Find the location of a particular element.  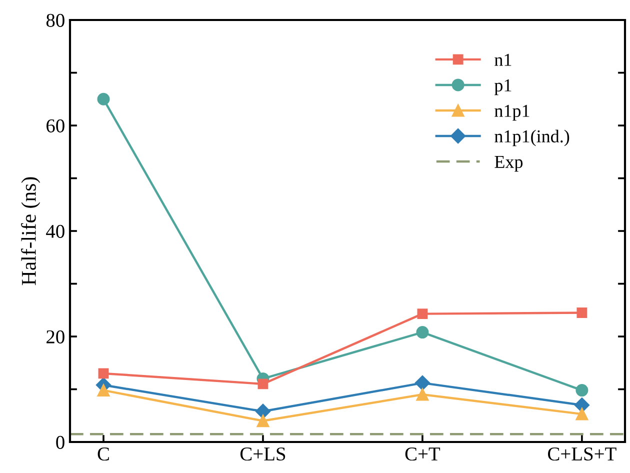

legend-label: n1p1(ind.) is located at coordinates (532, 138).